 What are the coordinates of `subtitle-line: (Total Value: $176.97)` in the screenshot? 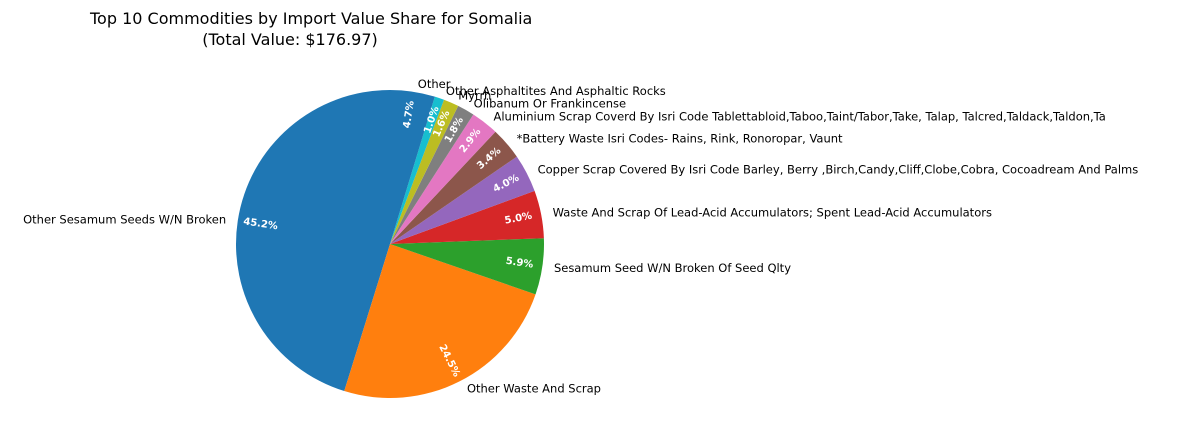 It's located at (290, 39).